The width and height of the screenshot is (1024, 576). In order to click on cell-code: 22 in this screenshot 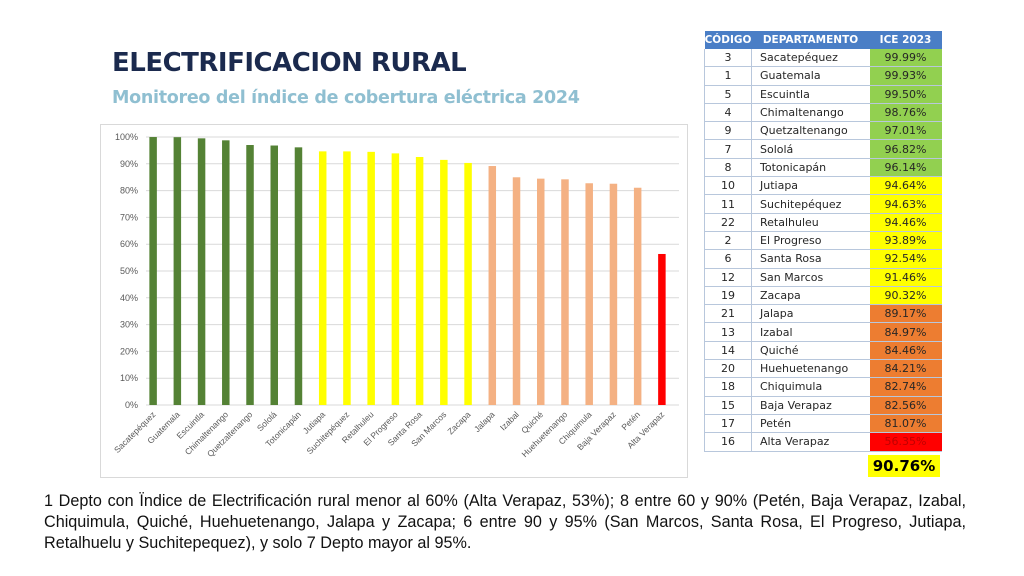, I will do `click(728, 222)`.